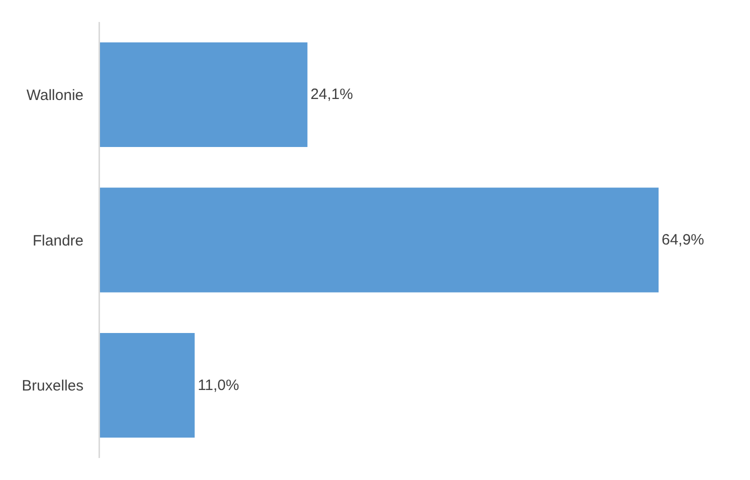 The width and height of the screenshot is (750, 480). I want to click on y-tick-label: Bruxelles, so click(53, 386).